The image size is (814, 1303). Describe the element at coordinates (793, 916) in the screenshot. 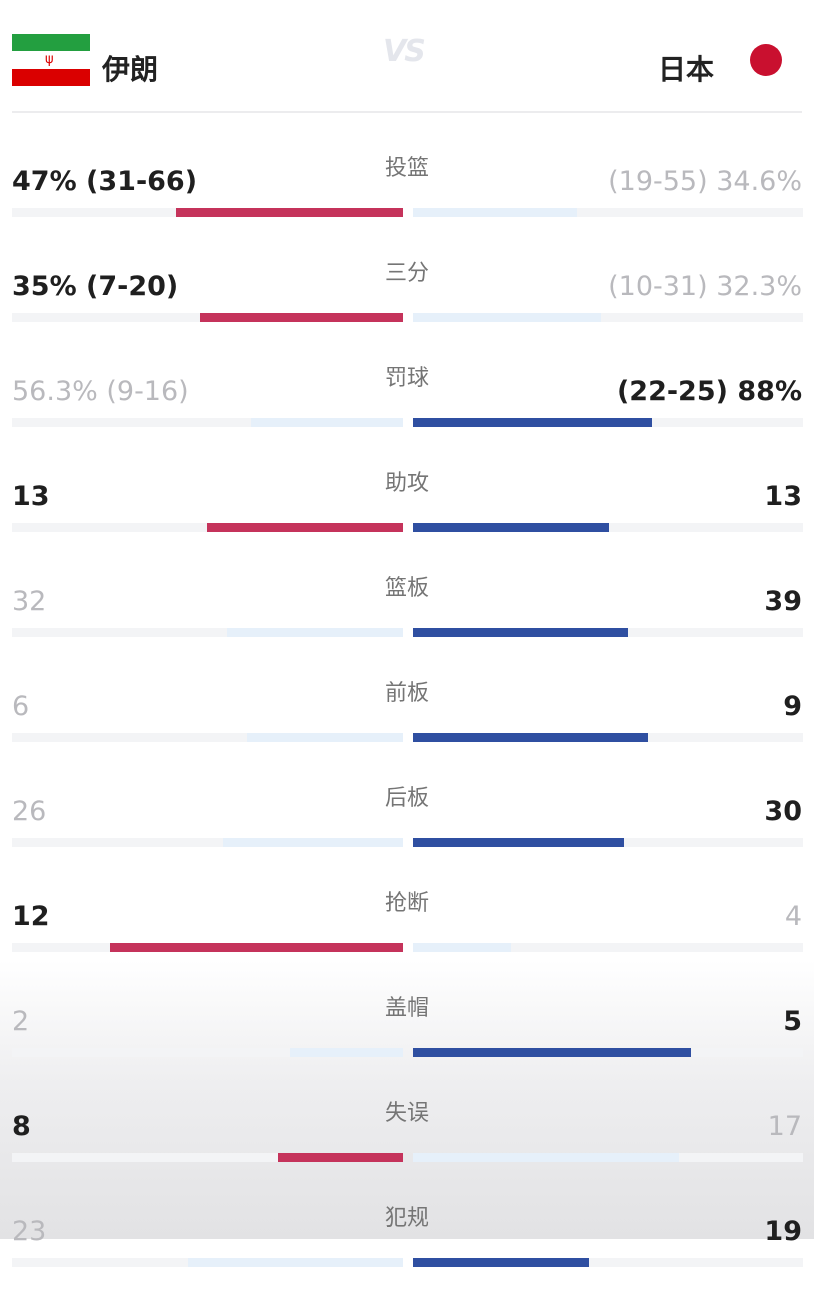

I see `stat-value-right: 4` at that location.